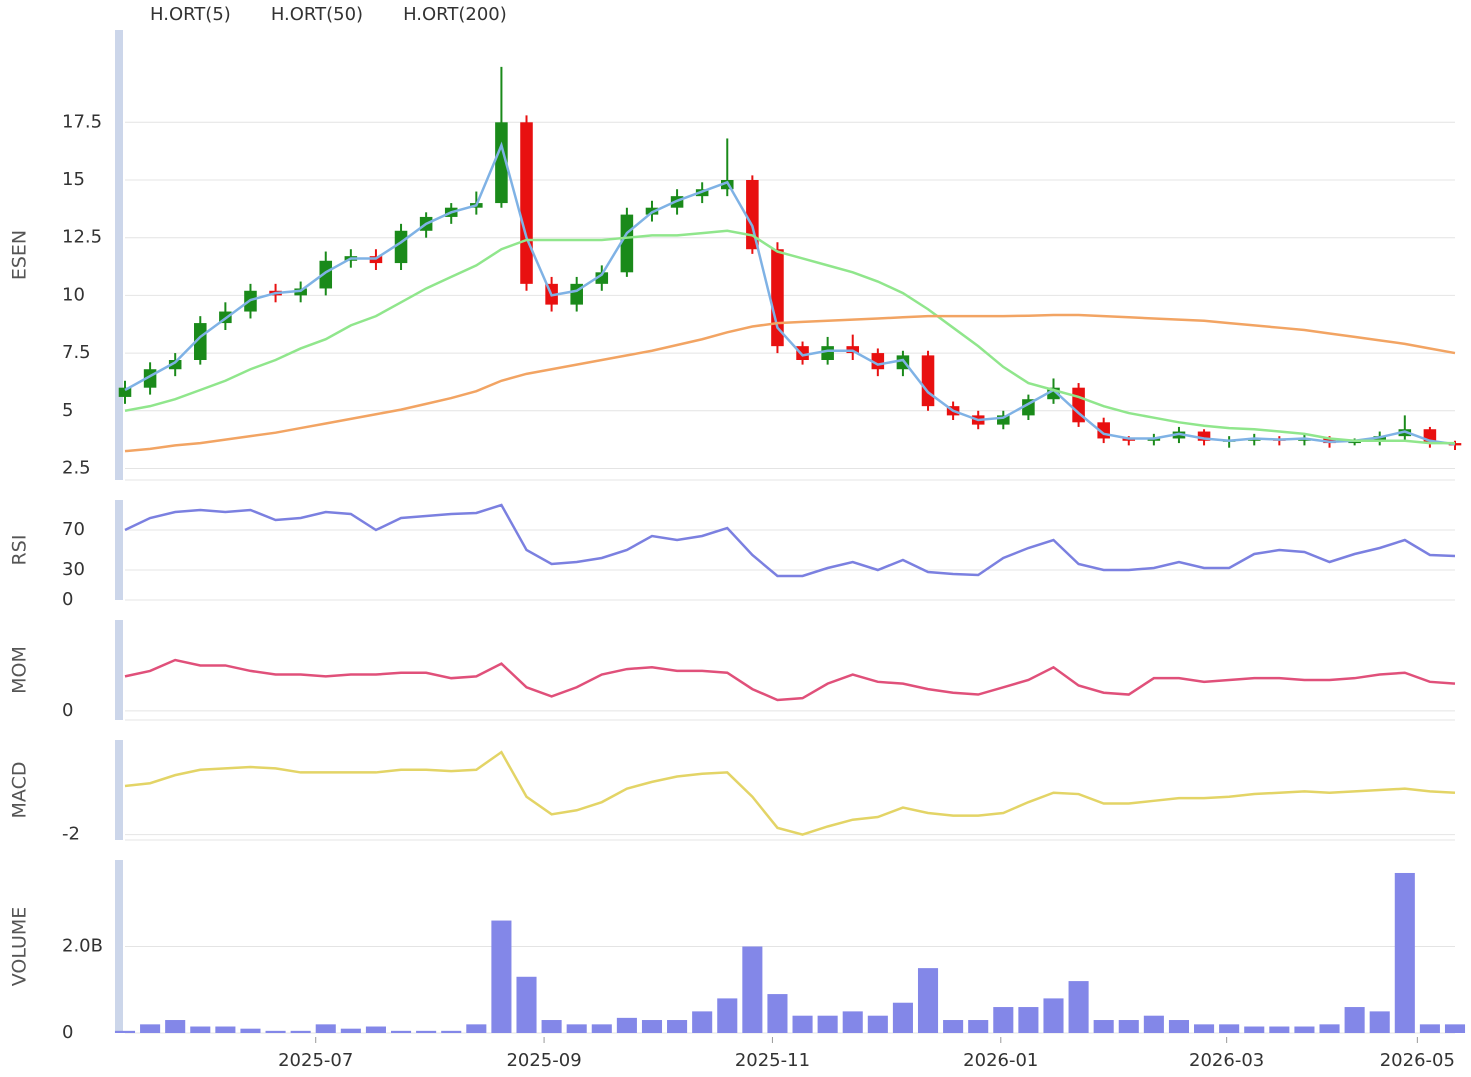  I want to click on x-tick-label: 2025-09, so click(543, 1060).